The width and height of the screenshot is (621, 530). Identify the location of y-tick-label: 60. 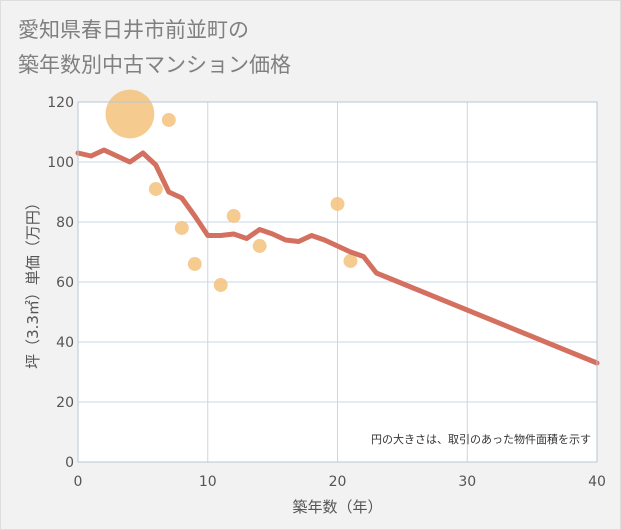
(65, 283).